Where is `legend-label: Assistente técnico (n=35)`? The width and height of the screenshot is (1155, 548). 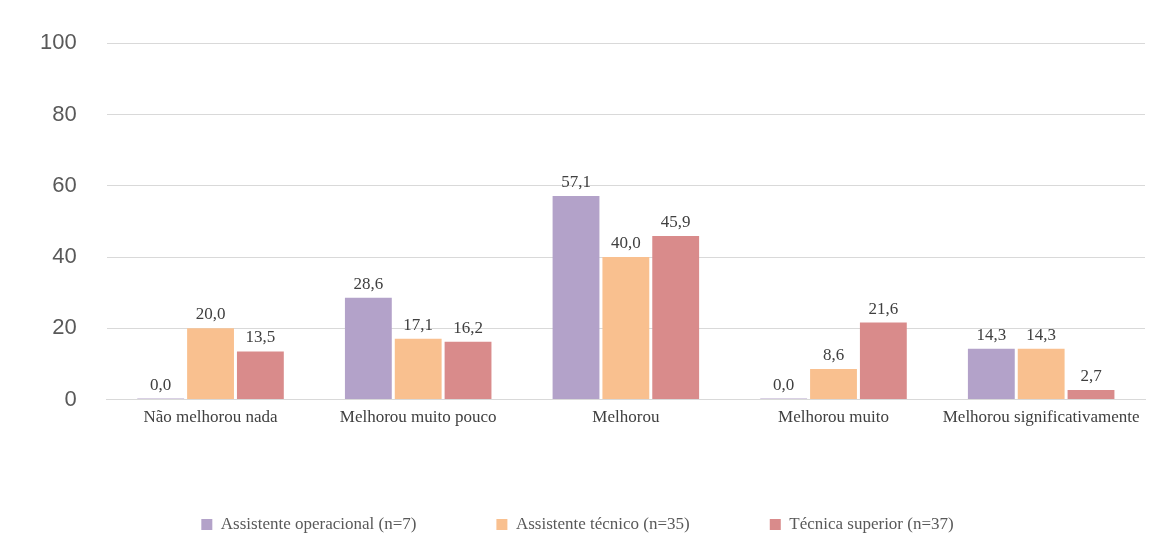 legend-label: Assistente técnico (n=35) is located at coordinates (602, 523).